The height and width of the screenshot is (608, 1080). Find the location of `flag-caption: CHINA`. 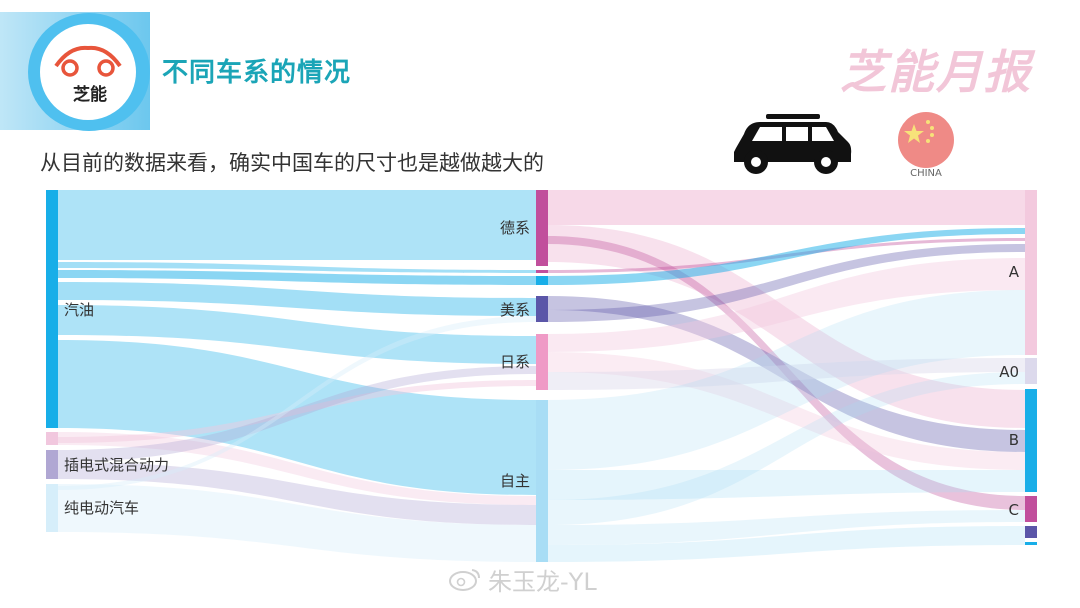

flag-caption: CHINA is located at coordinates (926, 173).